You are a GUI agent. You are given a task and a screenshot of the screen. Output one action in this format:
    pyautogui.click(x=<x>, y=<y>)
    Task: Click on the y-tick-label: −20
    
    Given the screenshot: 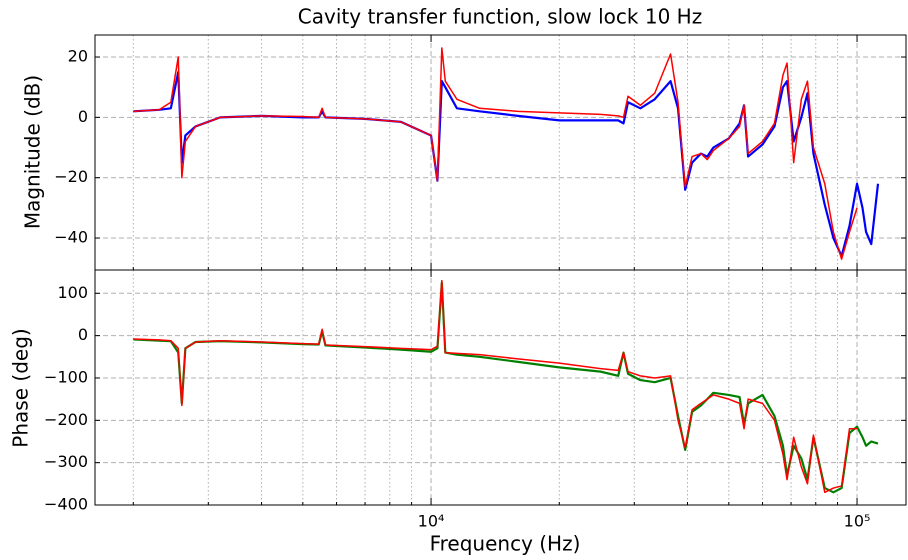 What is the action you would take?
    pyautogui.click(x=71, y=176)
    